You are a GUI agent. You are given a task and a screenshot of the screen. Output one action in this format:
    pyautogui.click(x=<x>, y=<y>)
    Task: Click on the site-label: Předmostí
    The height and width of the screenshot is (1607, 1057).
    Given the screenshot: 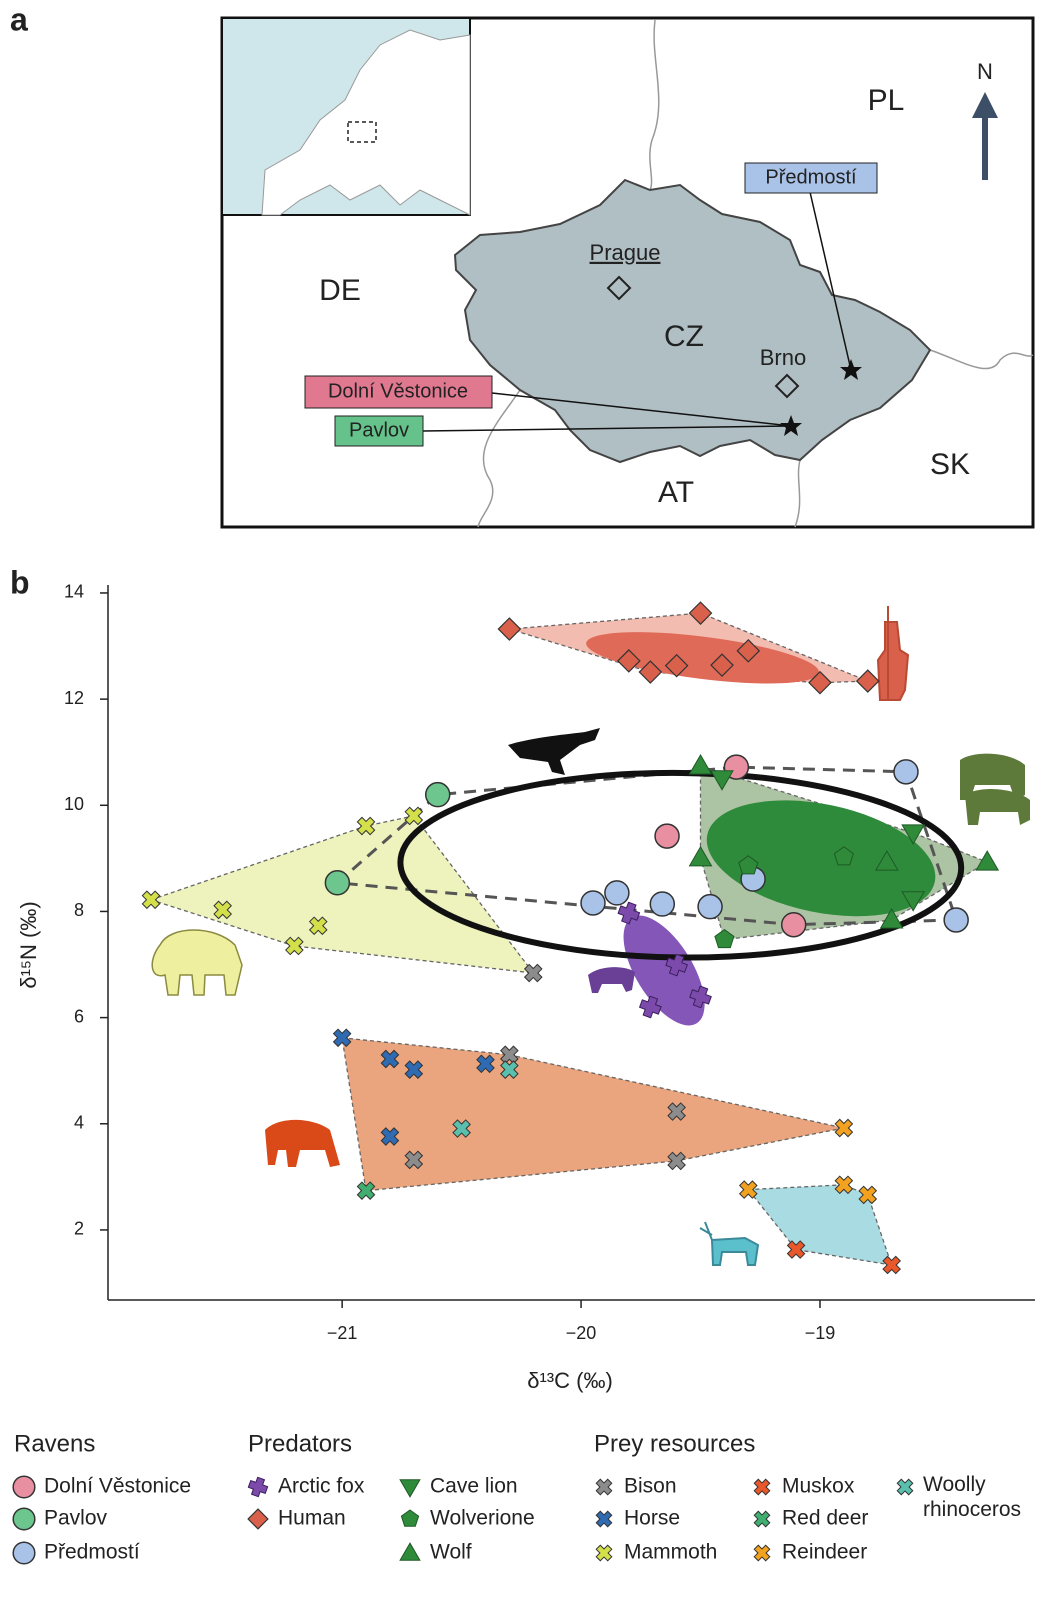 What is the action you would take?
    pyautogui.click(x=811, y=177)
    